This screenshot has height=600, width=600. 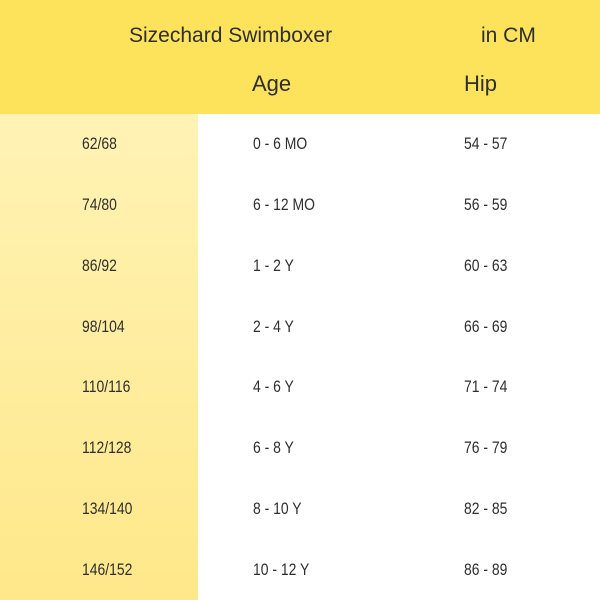 What do you see at coordinates (103, 326) in the screenshot?
I see `size-cell-text: 98/104` at bounding box center [103, 326].